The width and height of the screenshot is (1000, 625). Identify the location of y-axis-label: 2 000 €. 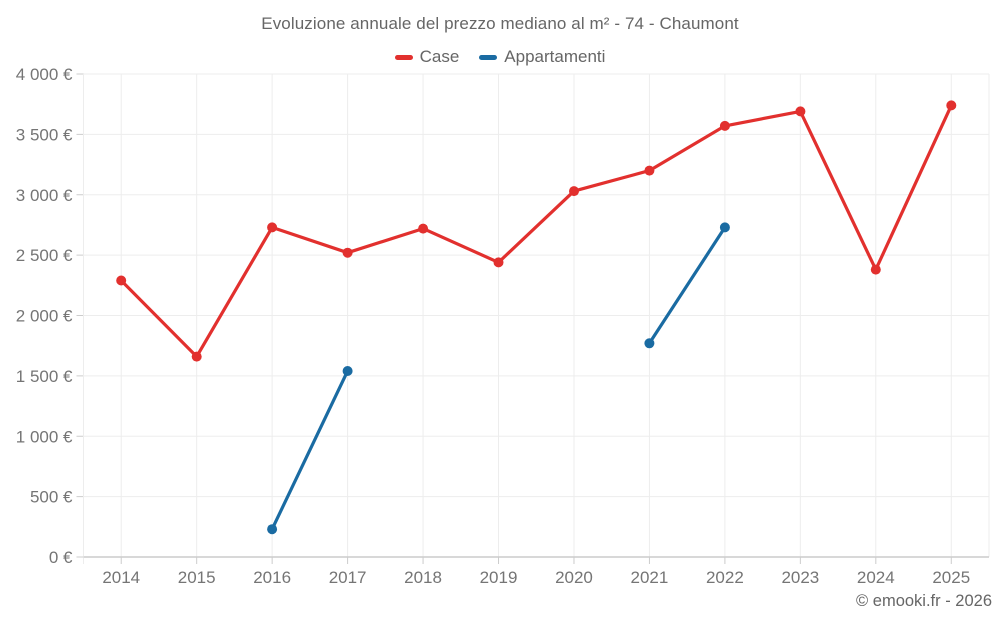
(44, 316).